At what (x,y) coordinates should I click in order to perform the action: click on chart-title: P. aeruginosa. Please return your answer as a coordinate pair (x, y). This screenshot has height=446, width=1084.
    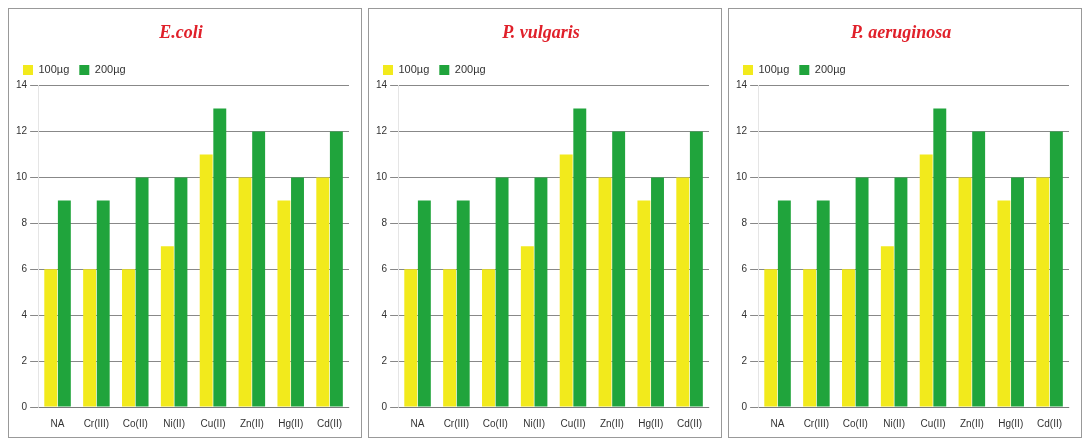
    Looking at the image, I should click on (900, 32).